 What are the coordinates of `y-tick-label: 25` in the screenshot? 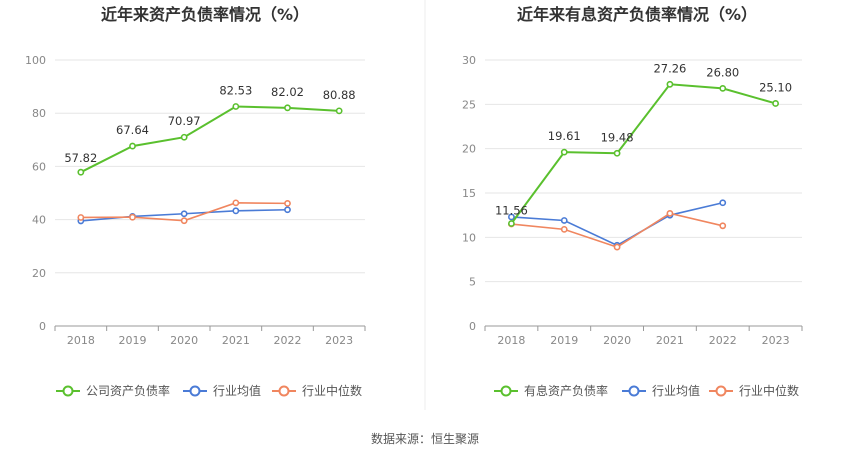 It's located at (469, 104).